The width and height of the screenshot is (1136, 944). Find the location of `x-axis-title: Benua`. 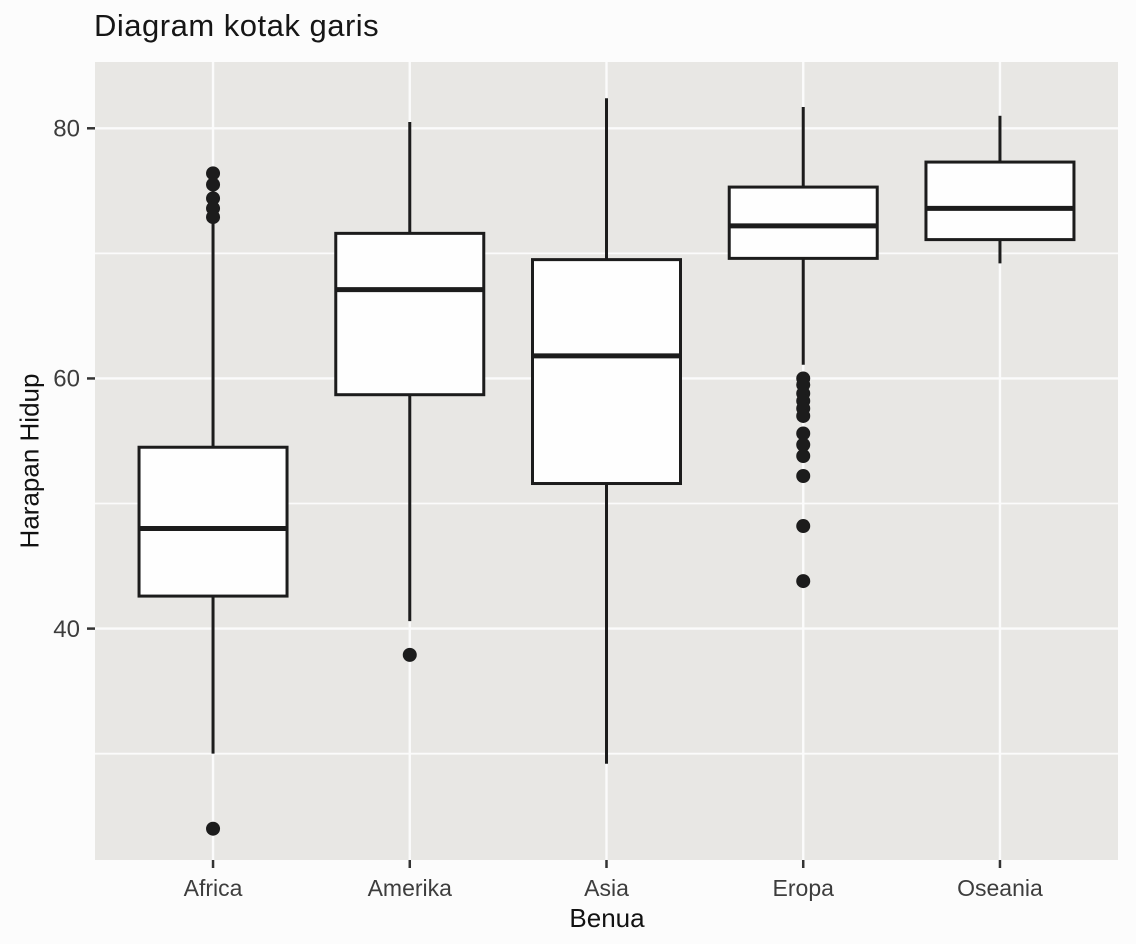

x-axis-title: Benua is located at coordinates (607, 918).